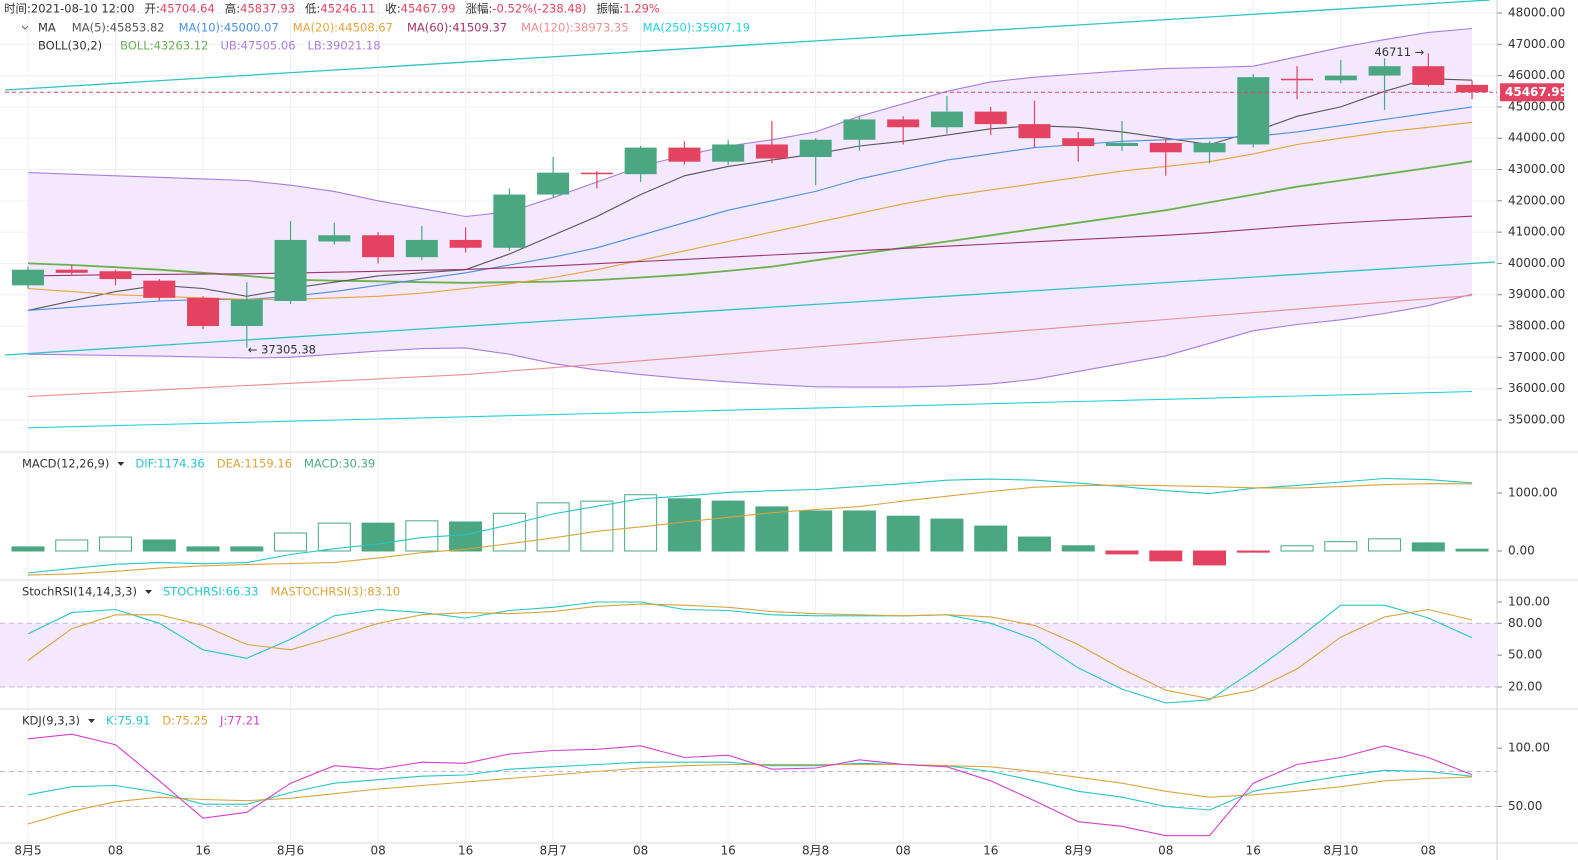  What do you see at coordinates (1536, 326) in the screenshot?
I see `y-tick-label: 38000.00` at bounding box center [1536, 326].